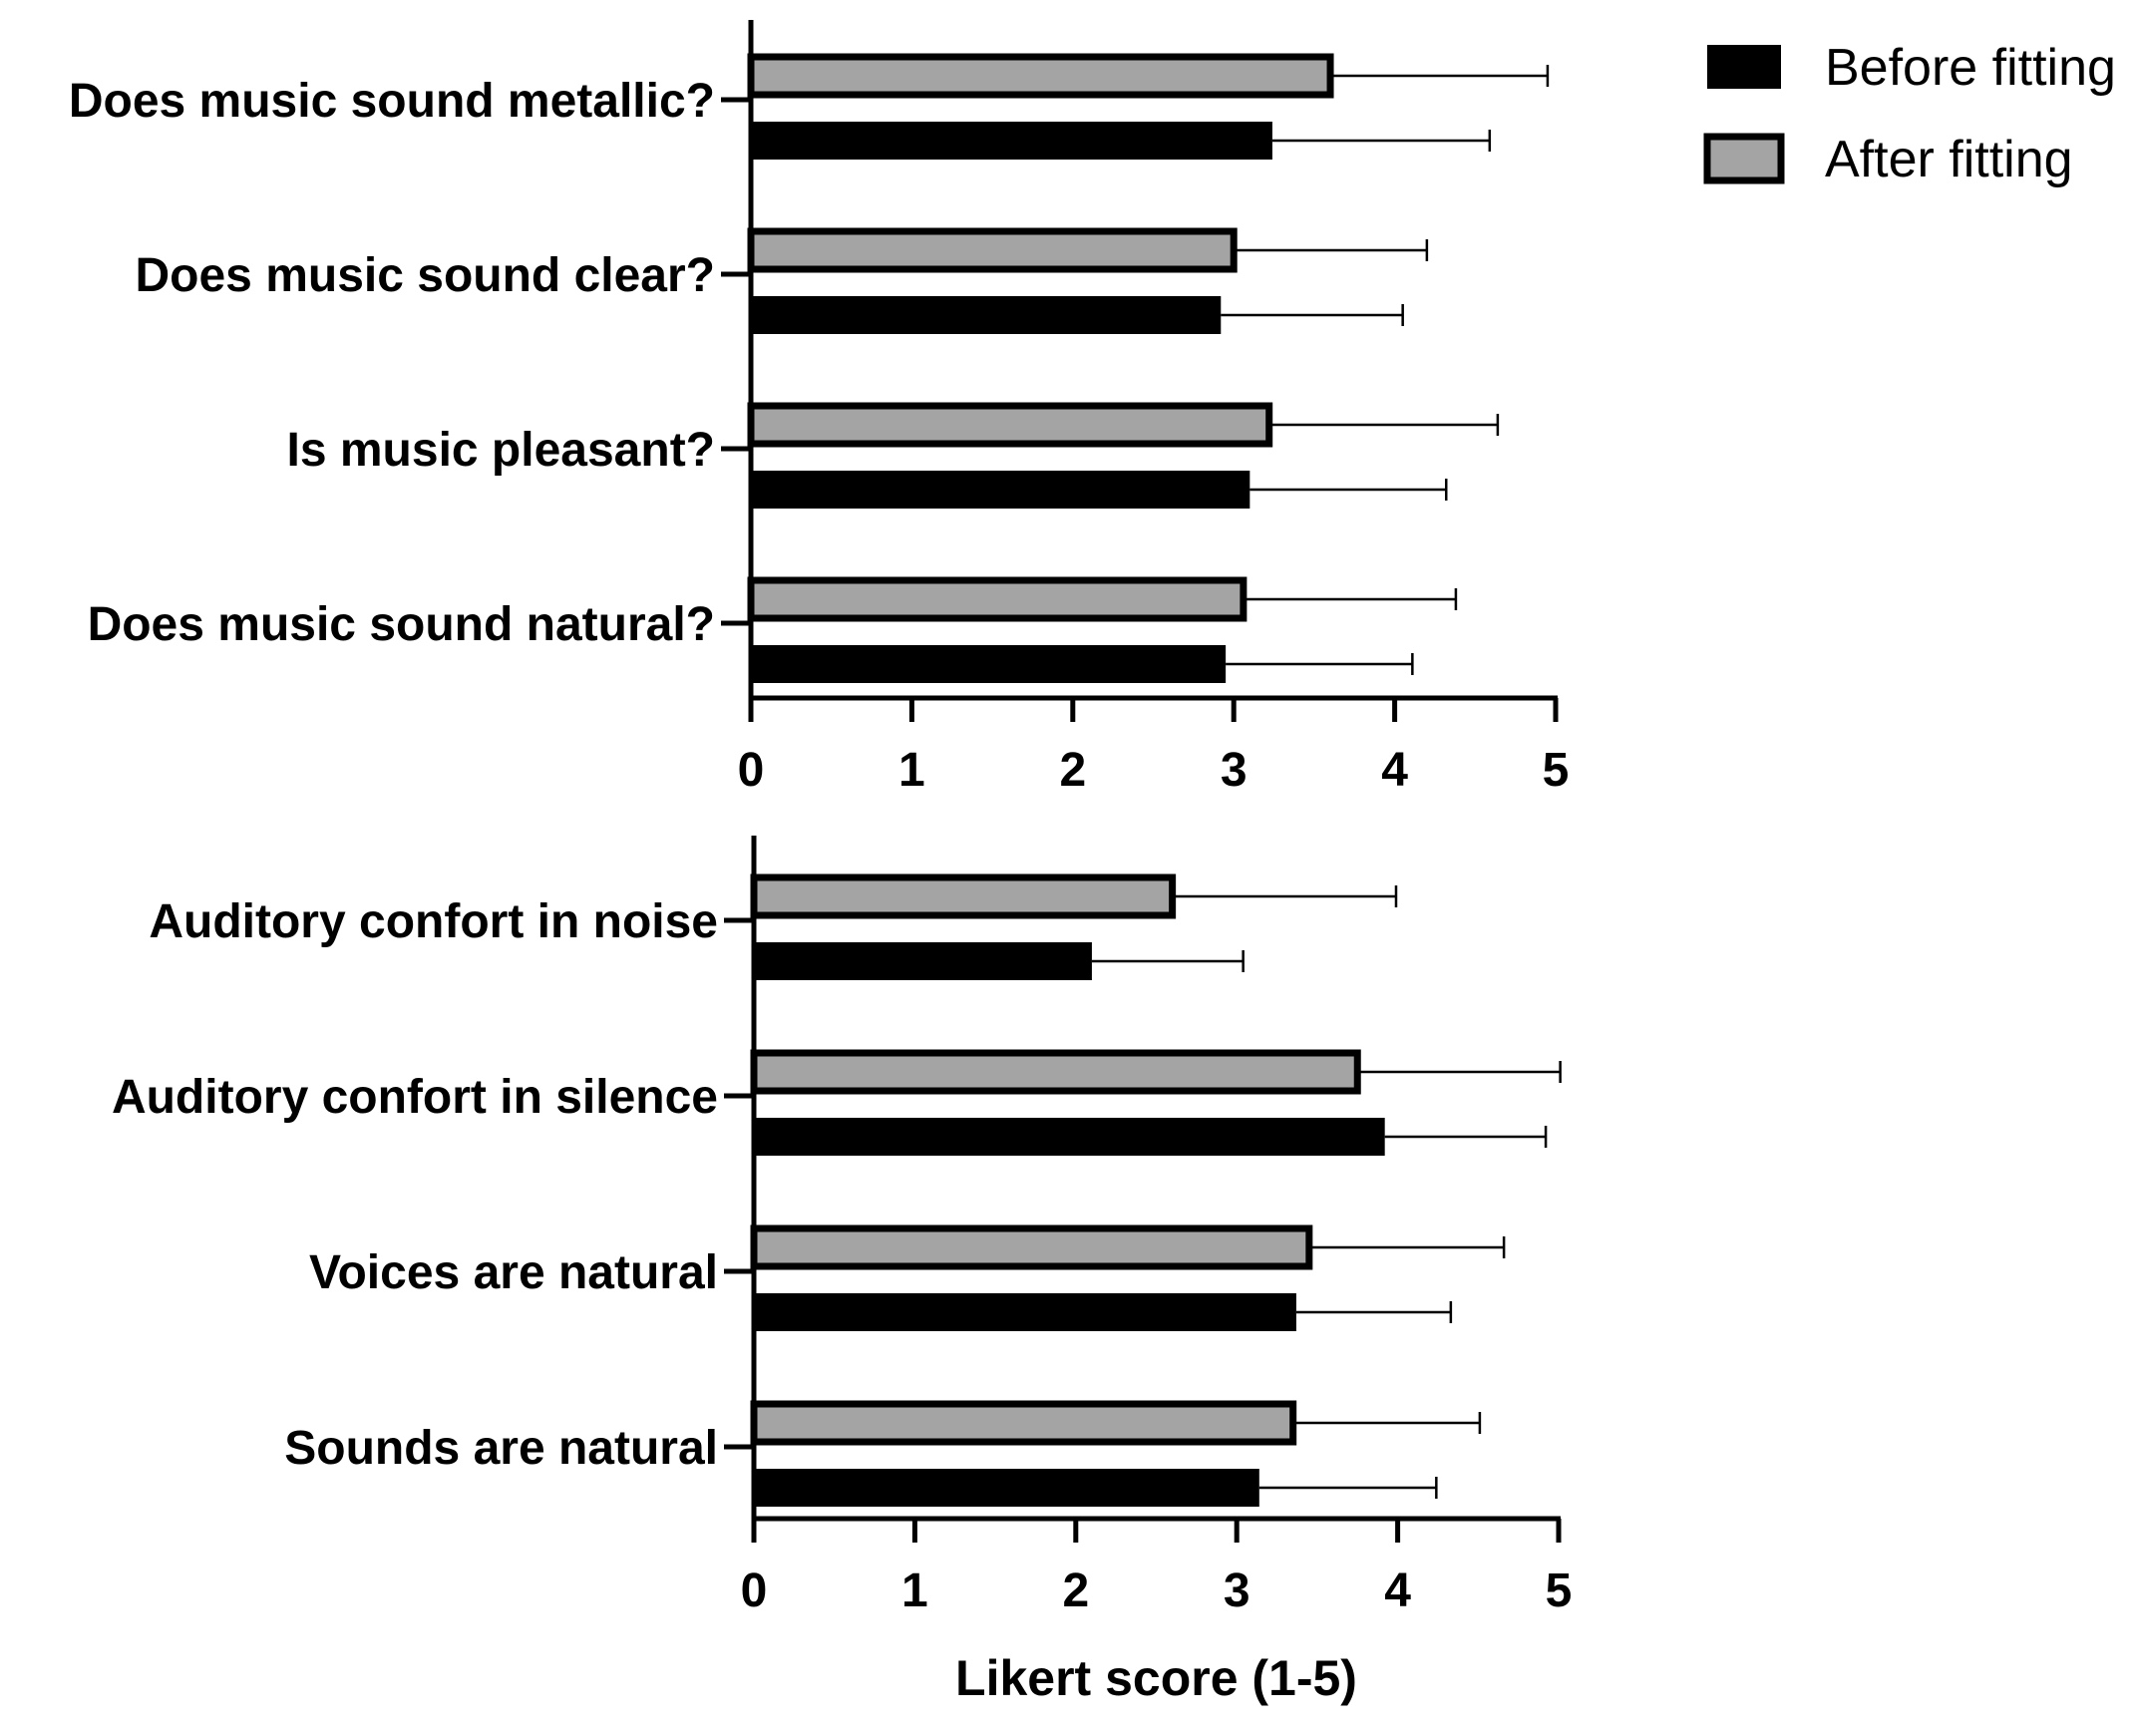 Image resolution: width=2138 pixels, height=1736 pixels. What do you see at coordinates (401, 624) in the screenshot?
I see `category-label: Does music sound natural?` at bounding box center [401, 624].